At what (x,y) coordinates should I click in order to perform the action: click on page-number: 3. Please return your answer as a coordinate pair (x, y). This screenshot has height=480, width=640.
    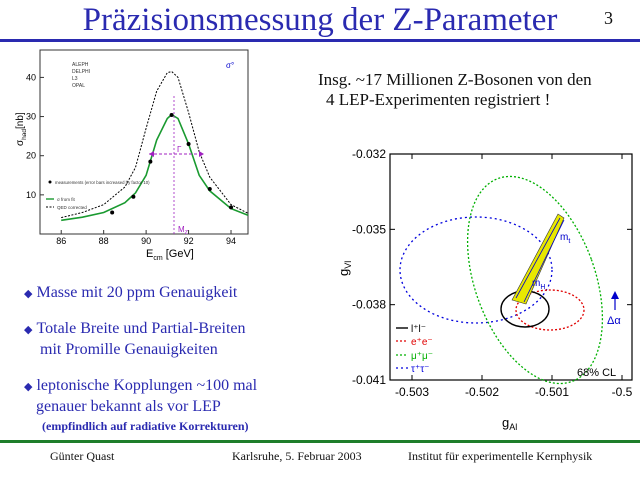
    Looking at the image, I should click on (608, 18).